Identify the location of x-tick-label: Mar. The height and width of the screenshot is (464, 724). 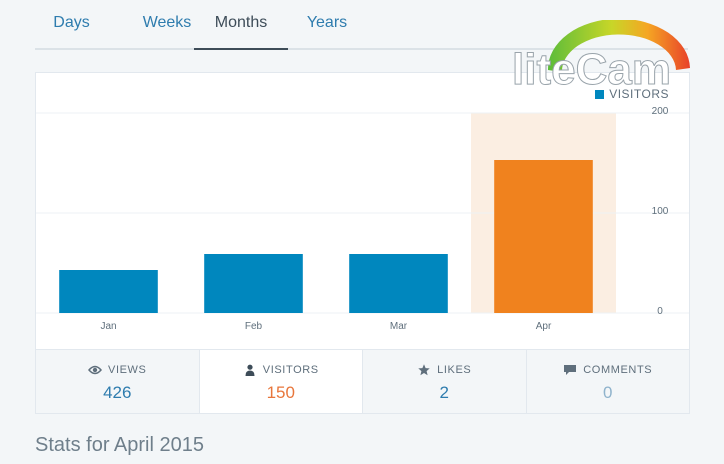
(399, 326).